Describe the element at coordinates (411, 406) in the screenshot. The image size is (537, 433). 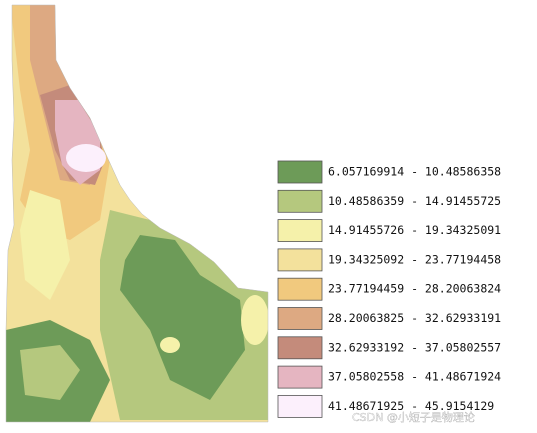
I see `legend-label: 41.48671925 - 45.9154129` at that location.